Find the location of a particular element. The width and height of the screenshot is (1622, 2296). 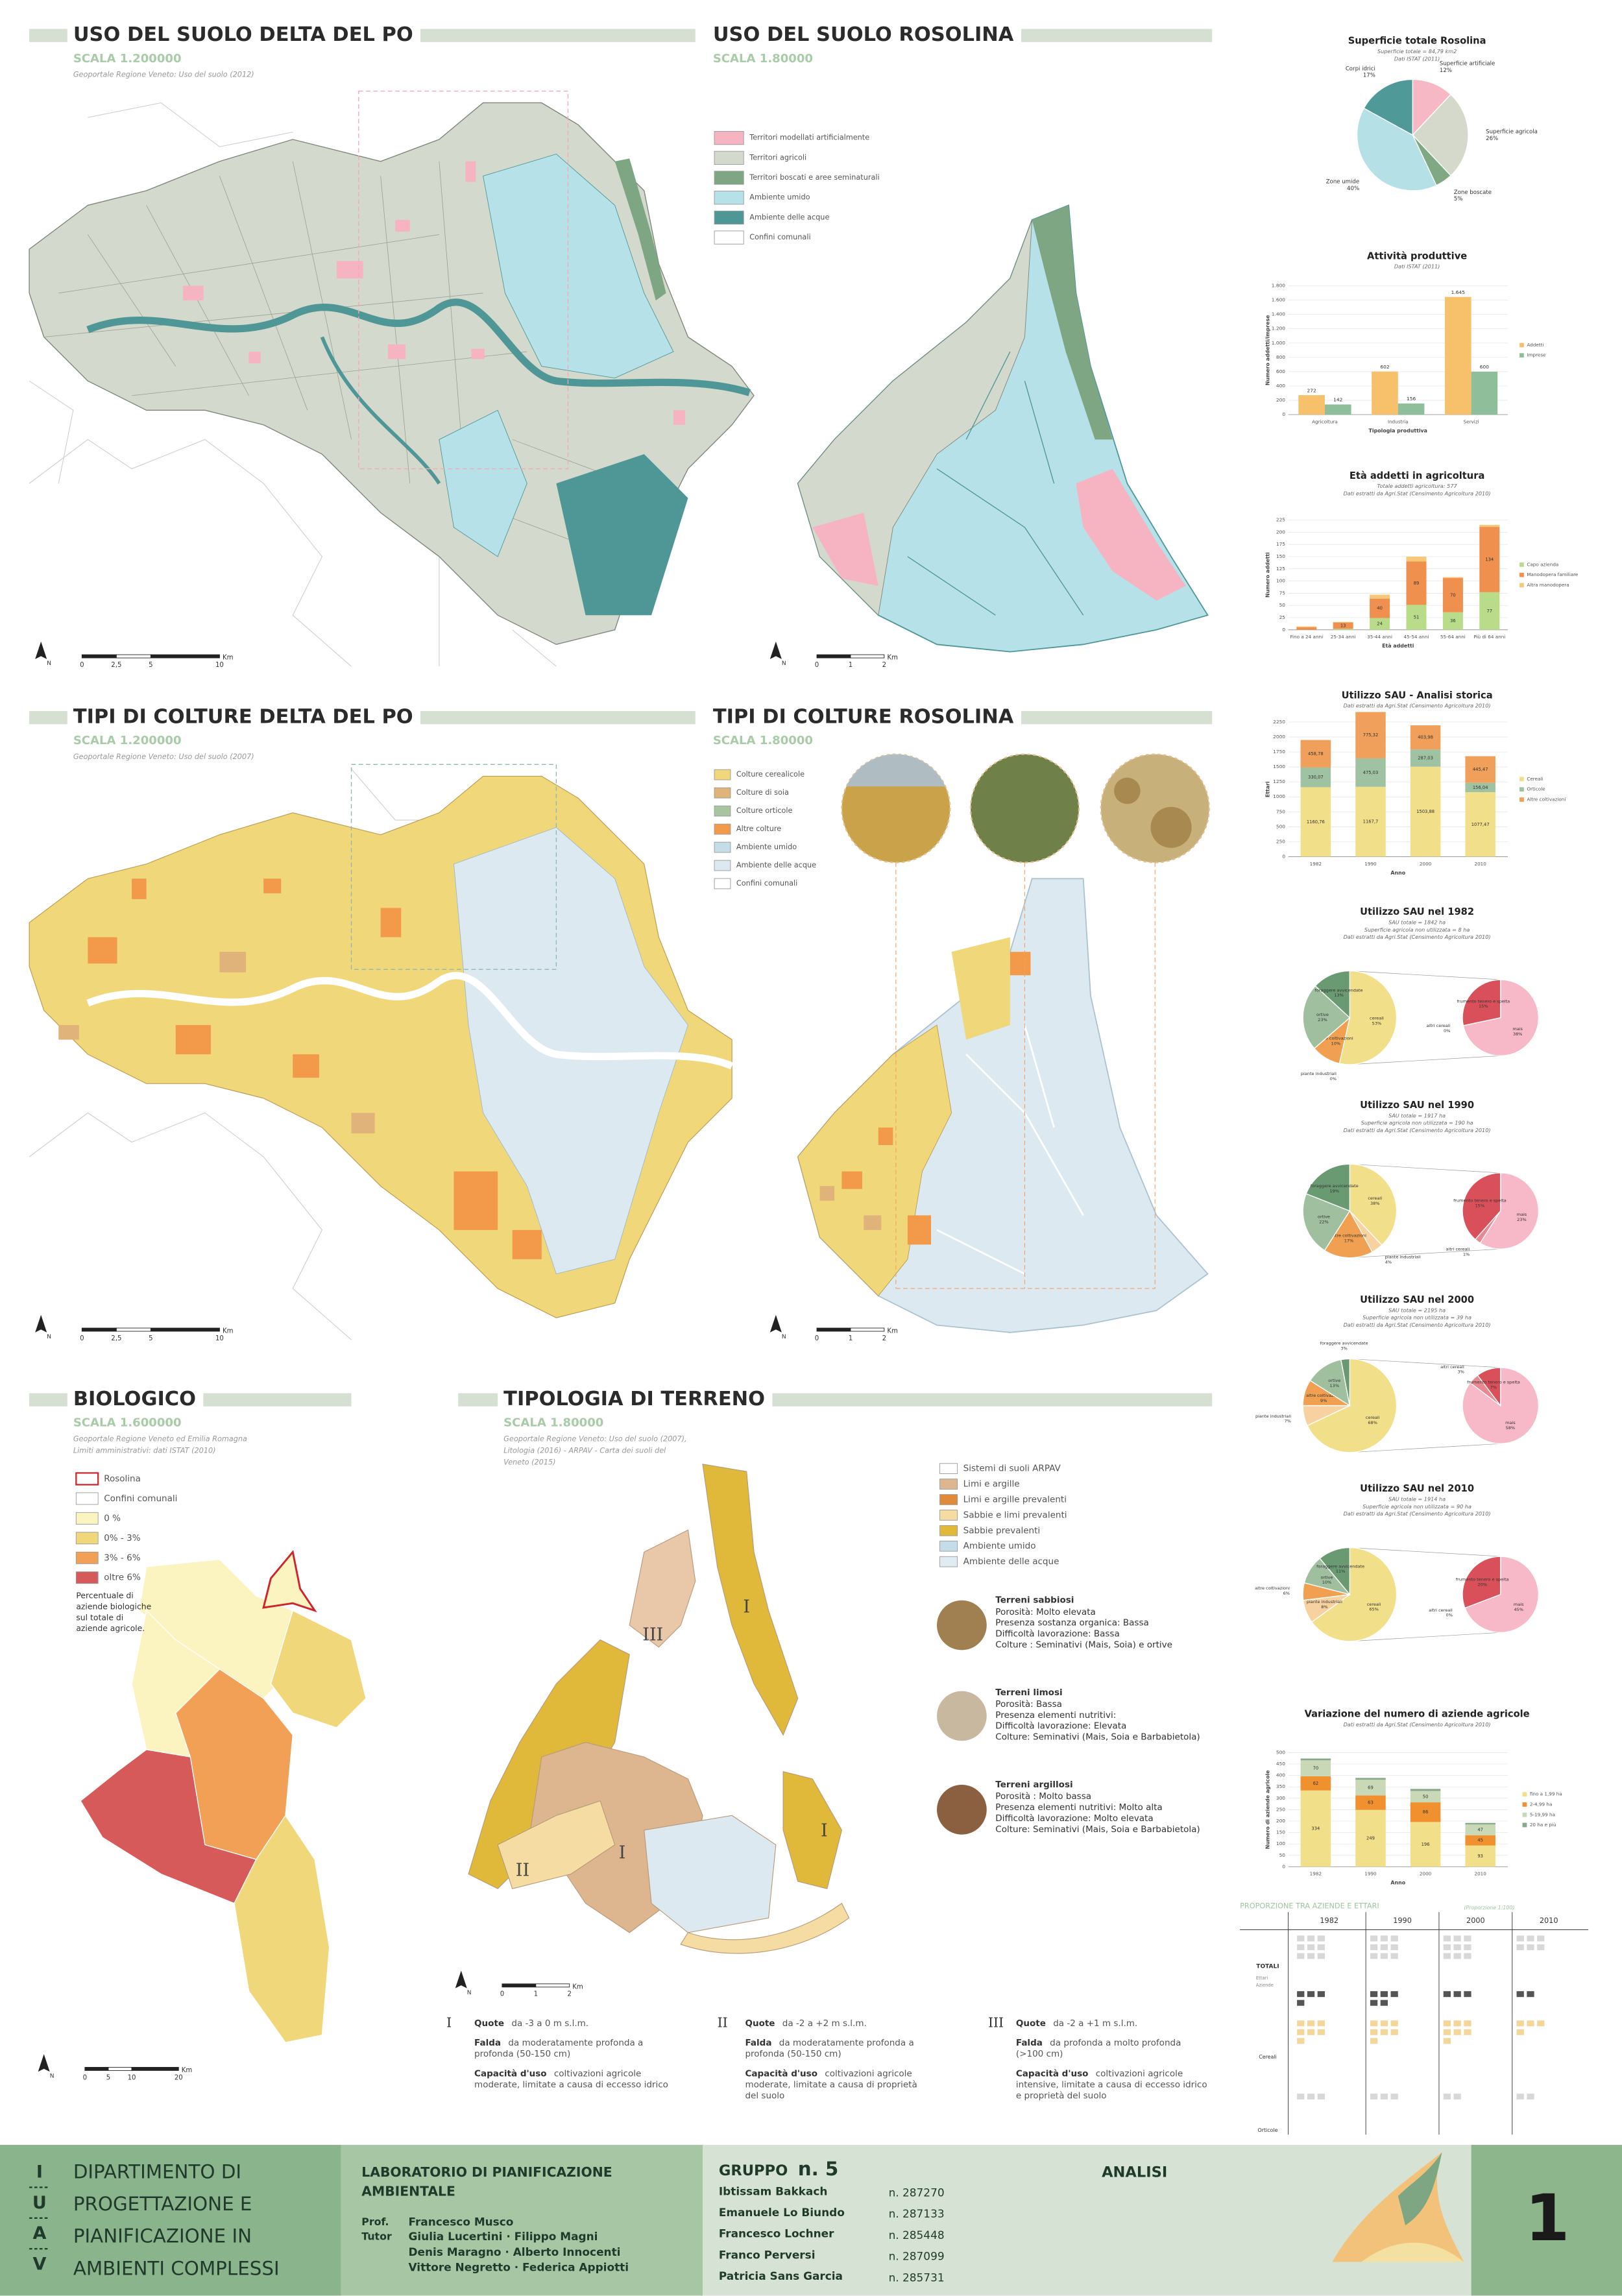

table-year: 2010 is located at coordinates (1549, 1920).